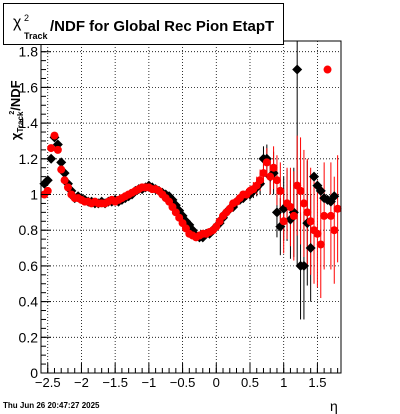 This screenshot has height=414, width=400. Describe the element at coordinates (115, 382) in the screenshot. I see `x-tick-label: −1.5` at that location.